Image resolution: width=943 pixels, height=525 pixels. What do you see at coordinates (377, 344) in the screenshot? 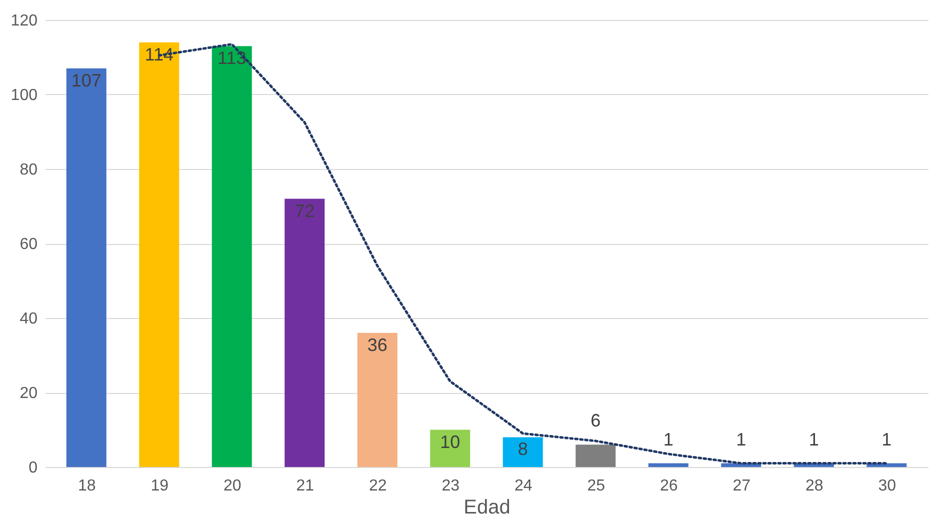
I see `data-label: 36` at bounding box center [377, 344].